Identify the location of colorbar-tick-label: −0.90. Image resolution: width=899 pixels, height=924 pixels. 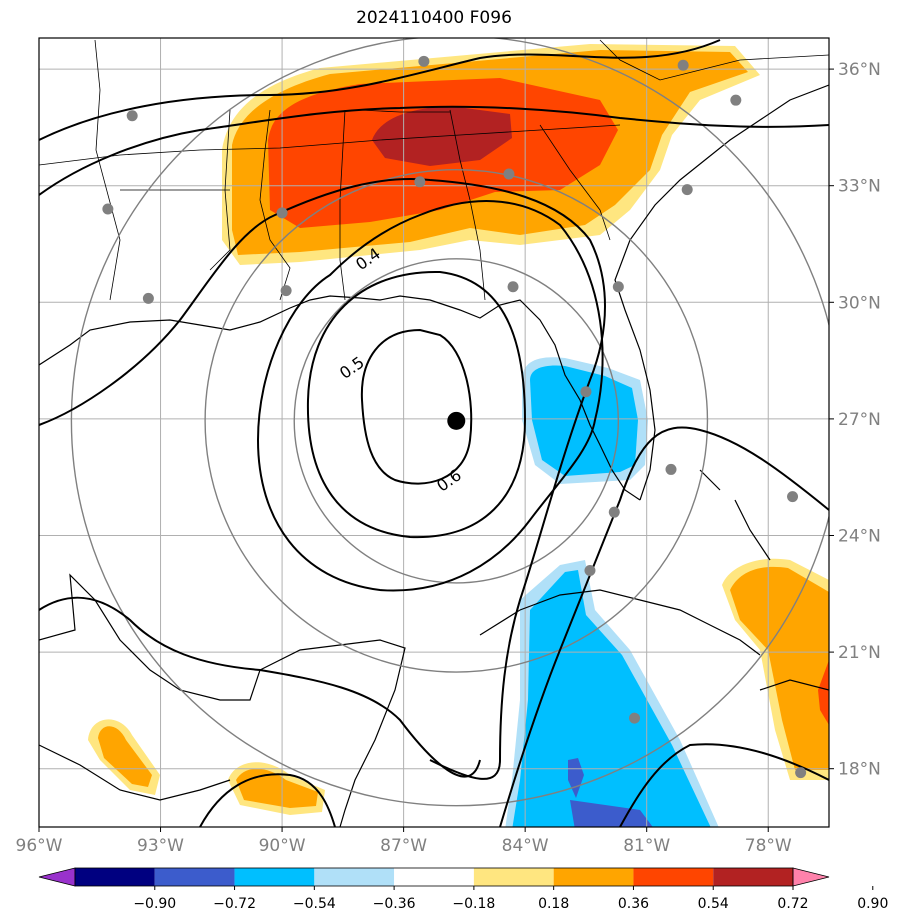
(154, 904).